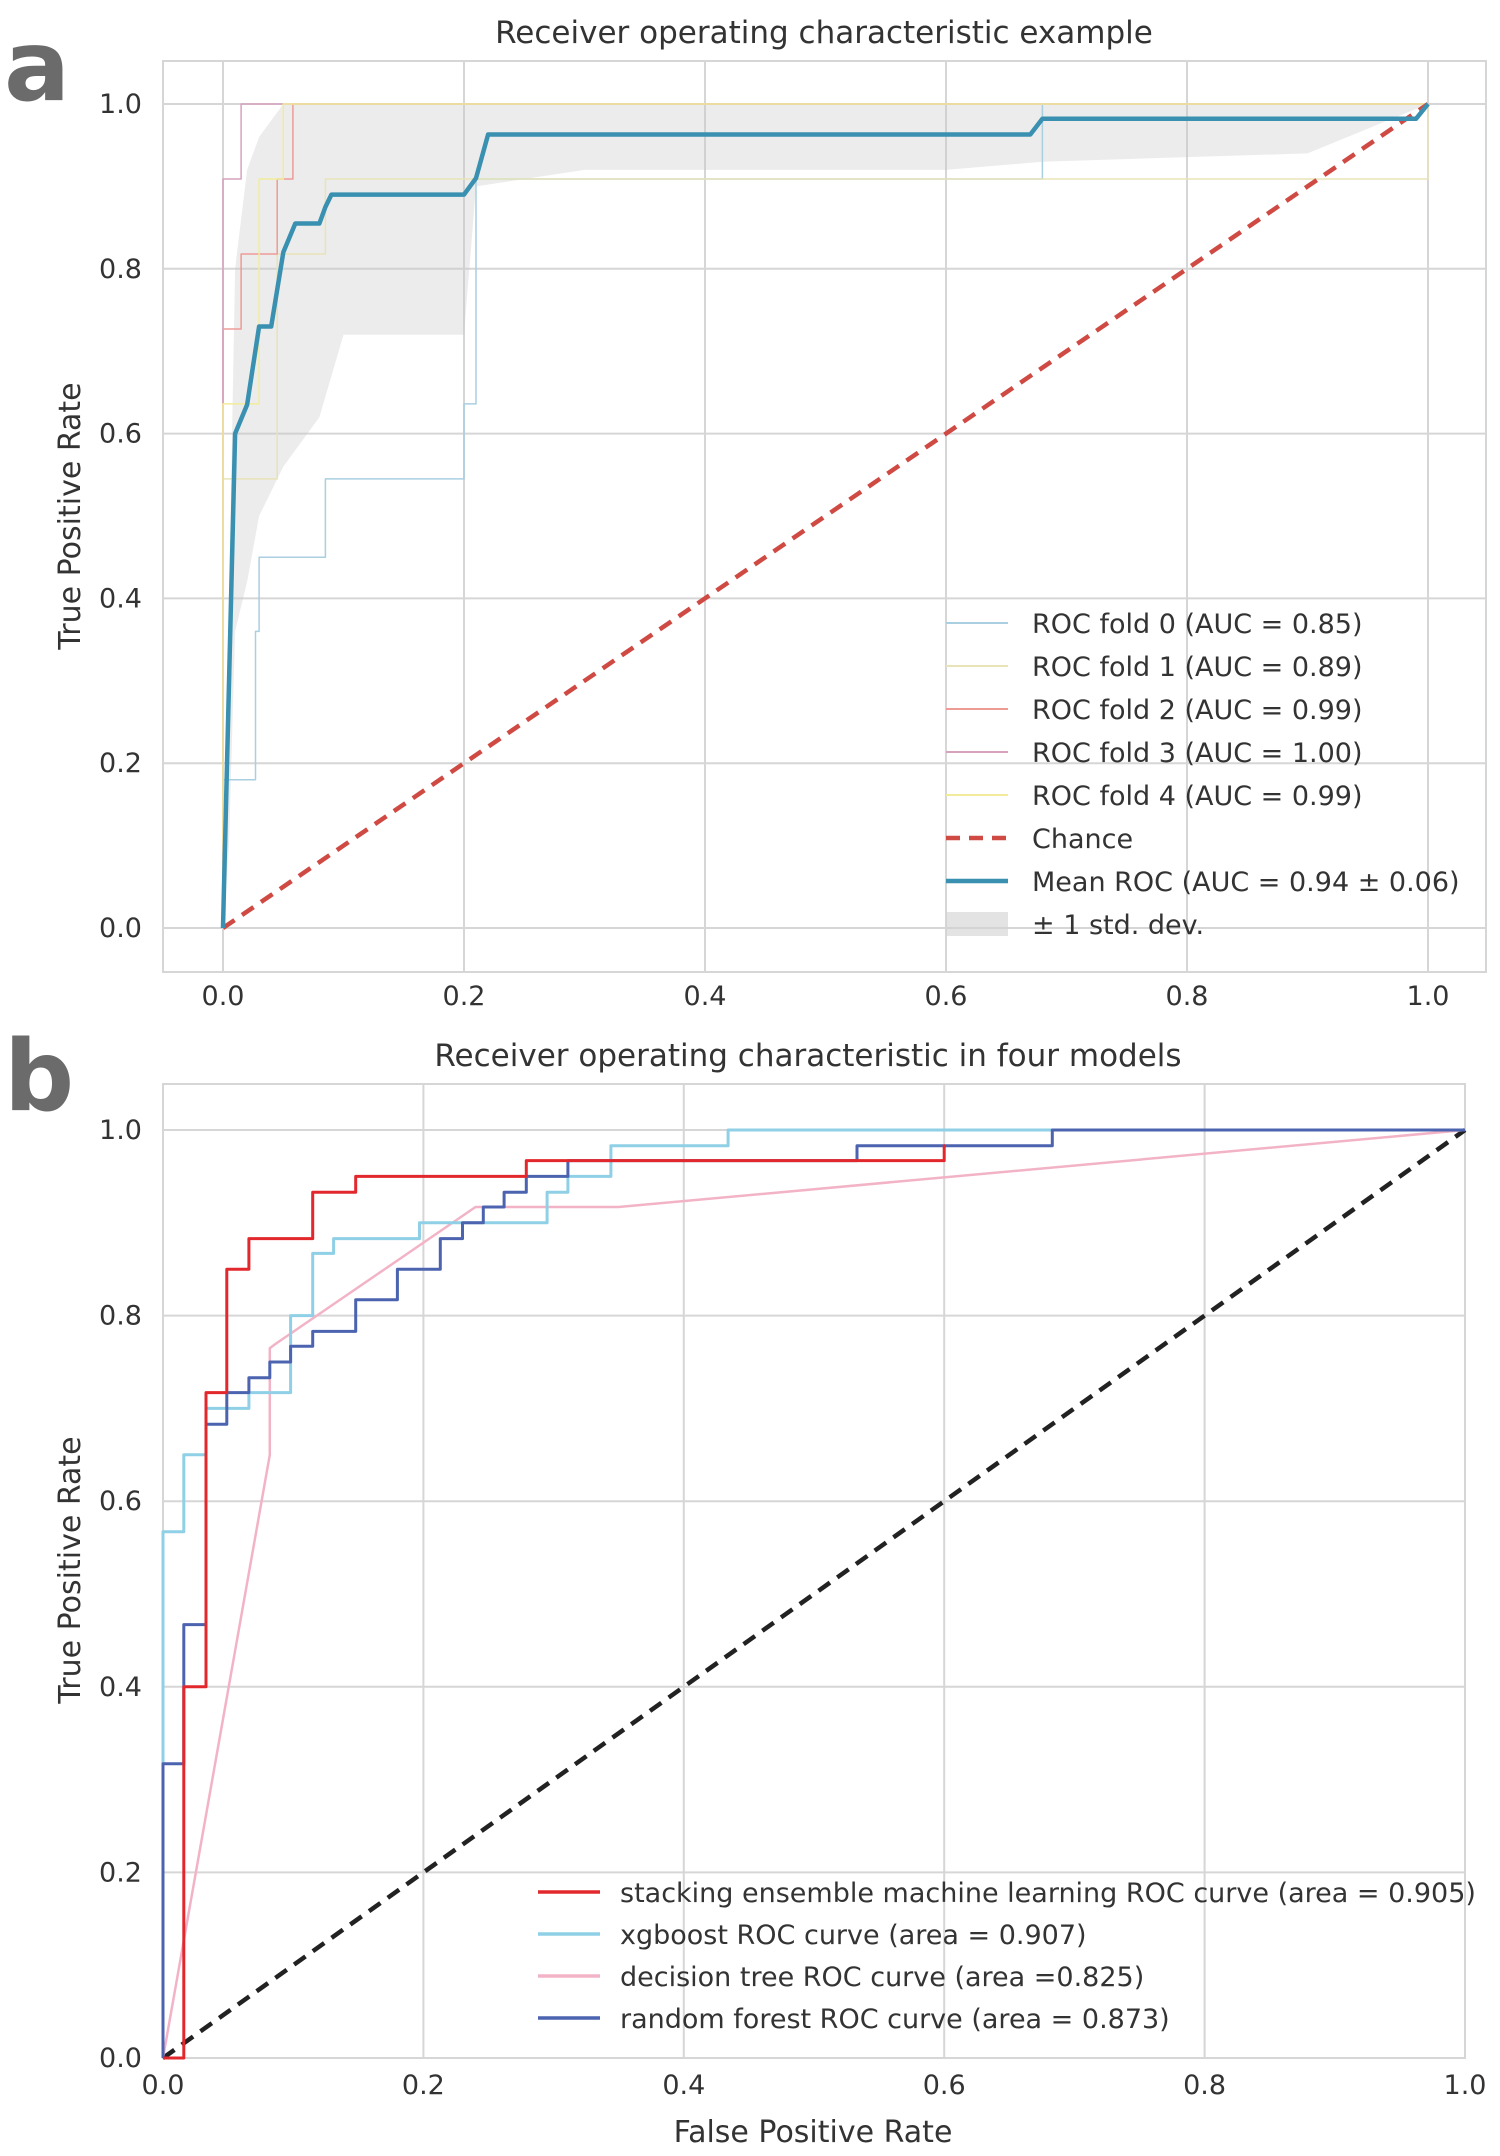  I want to click on legend-label: ROC fold 3 (AUC = 1.00), so click(1197, 753).